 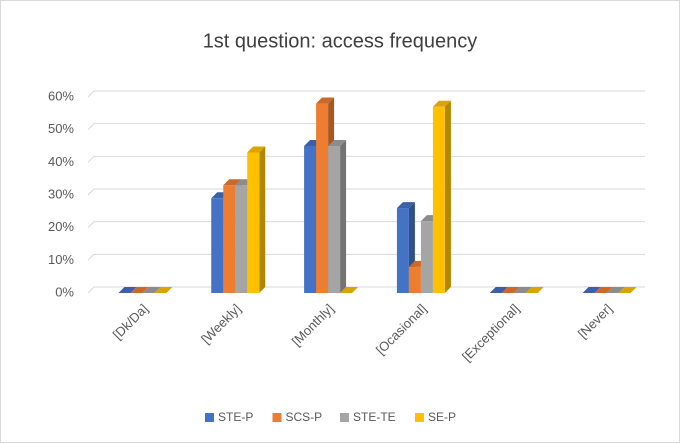 I want to click on legend-label: SE-P, so click(x=442, y=417).